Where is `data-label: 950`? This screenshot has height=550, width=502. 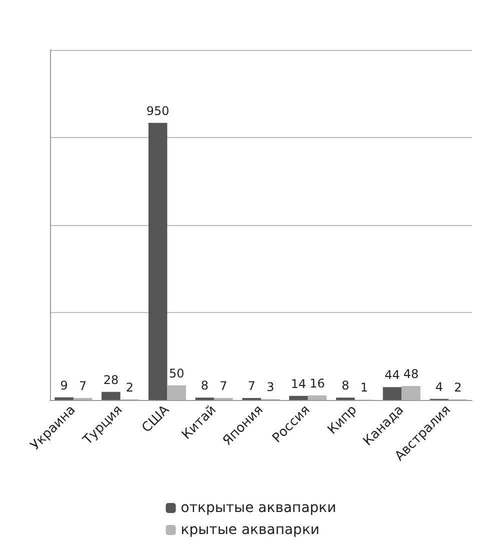
data-label: 950 is located at coordinates (158, 111).